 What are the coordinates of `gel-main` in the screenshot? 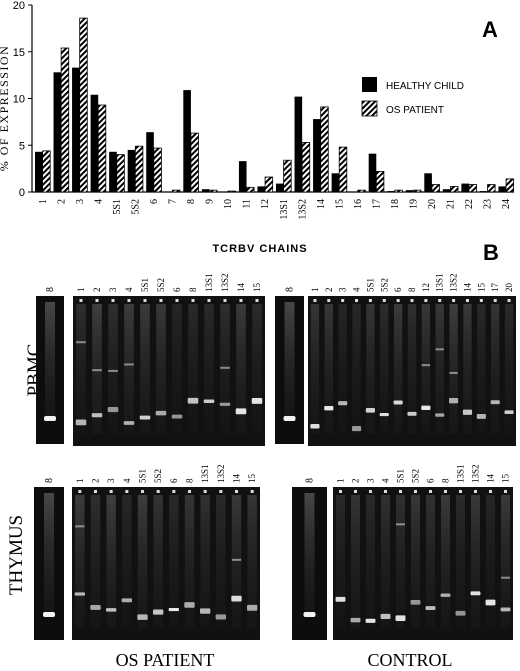 It's located at (166, 563).